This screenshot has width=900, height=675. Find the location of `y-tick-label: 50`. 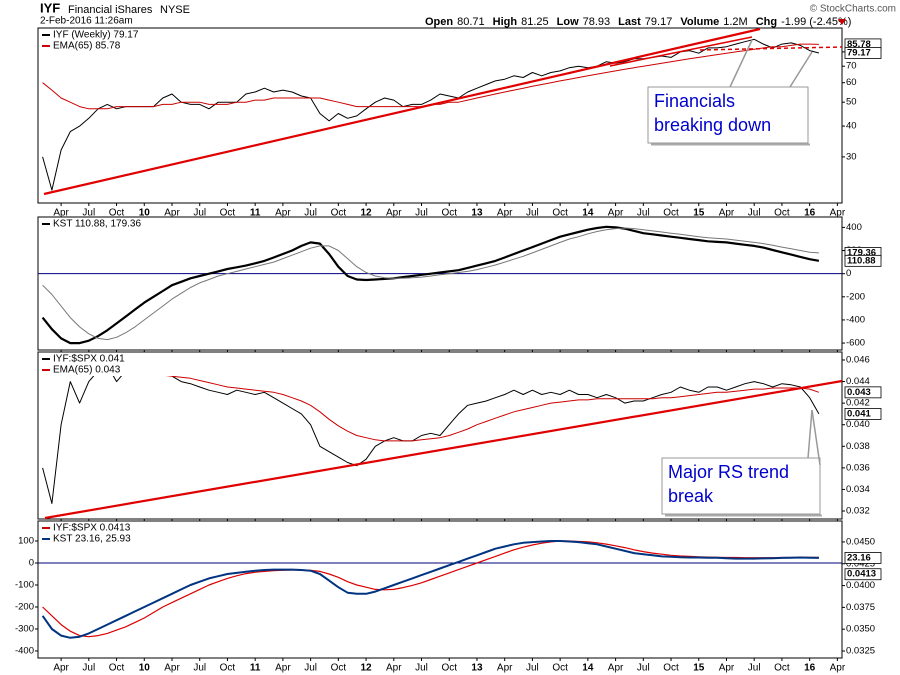

y-tick-label: 50 is located at coordinates (851, 102).